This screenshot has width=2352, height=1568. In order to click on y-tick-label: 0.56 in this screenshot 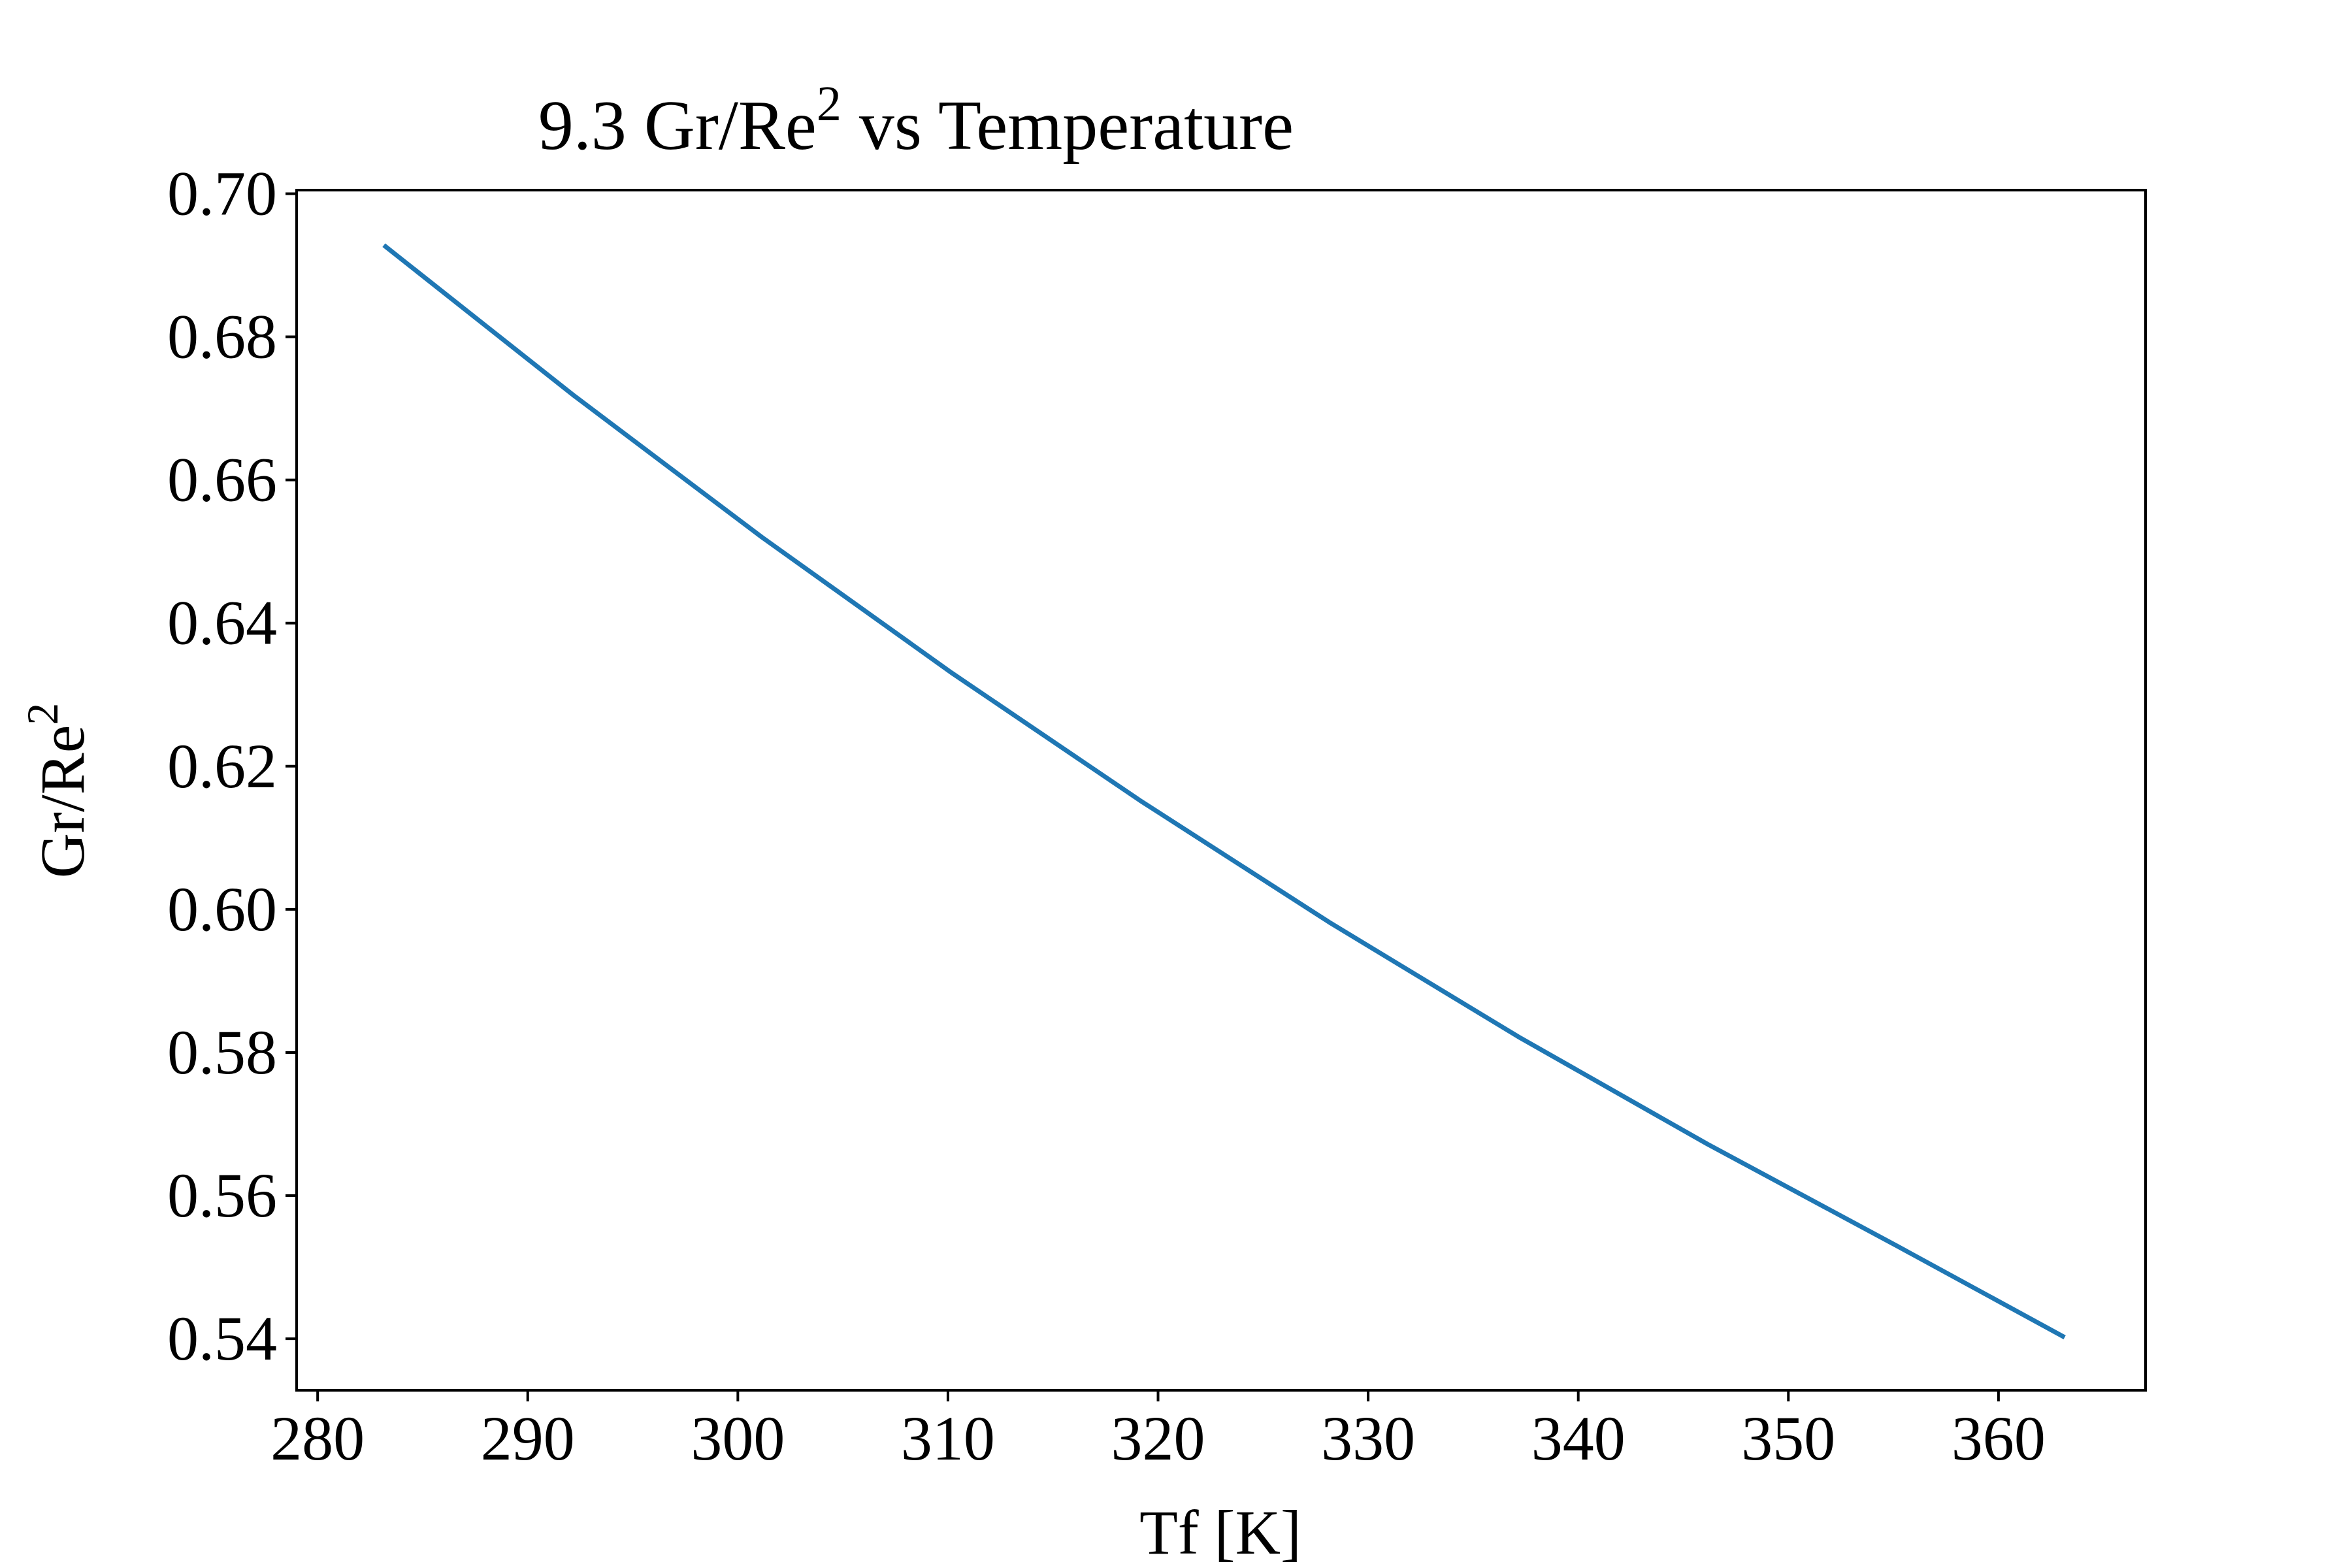, I will do `click(222, 1195)`.